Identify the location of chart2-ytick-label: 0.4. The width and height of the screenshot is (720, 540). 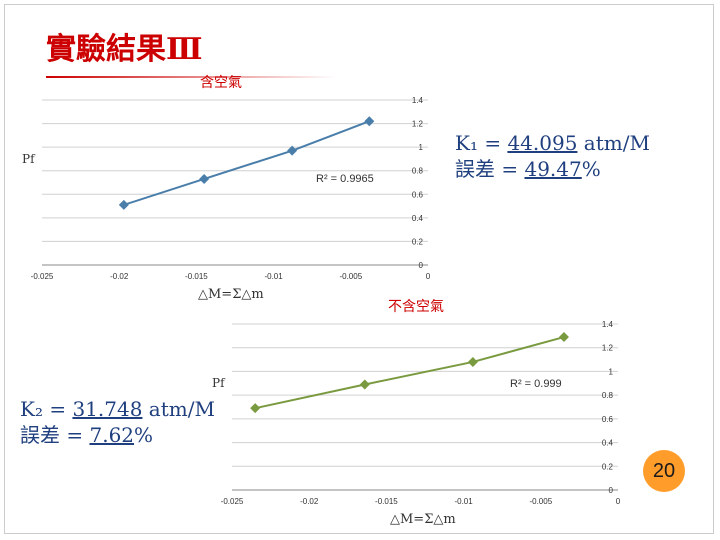
(608, 443).